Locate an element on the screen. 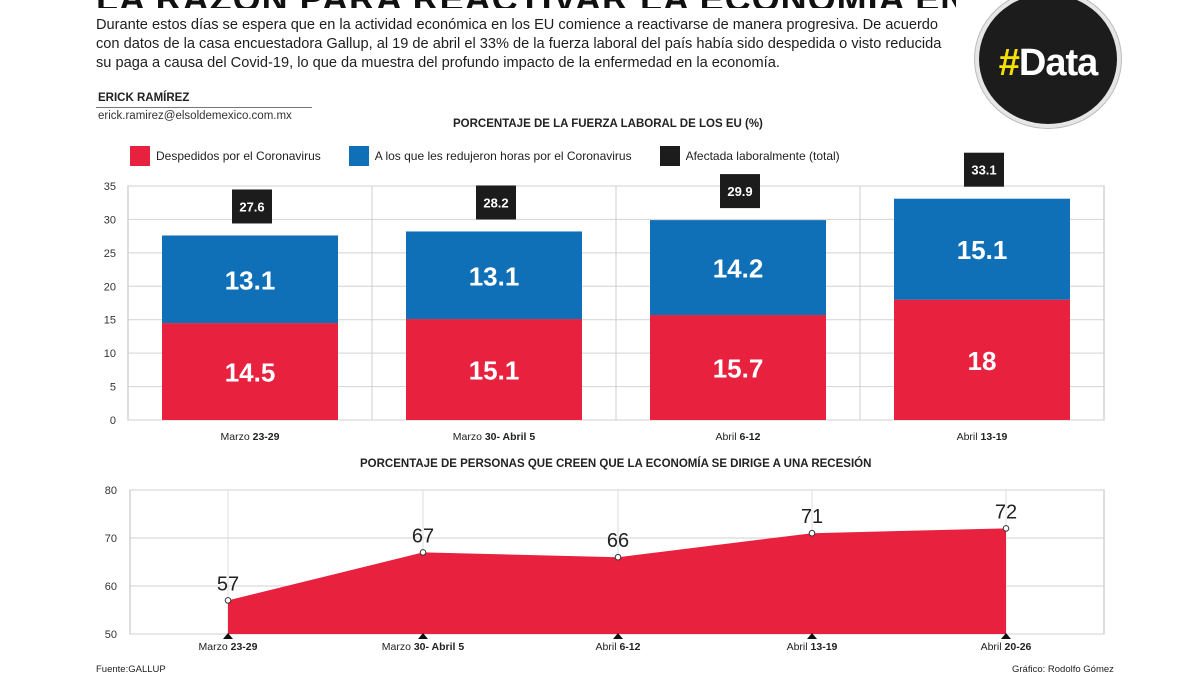 The height and width of the screenshot is (674, 1200). area-value-label-1: 67 is located at coordinates (423, 536).